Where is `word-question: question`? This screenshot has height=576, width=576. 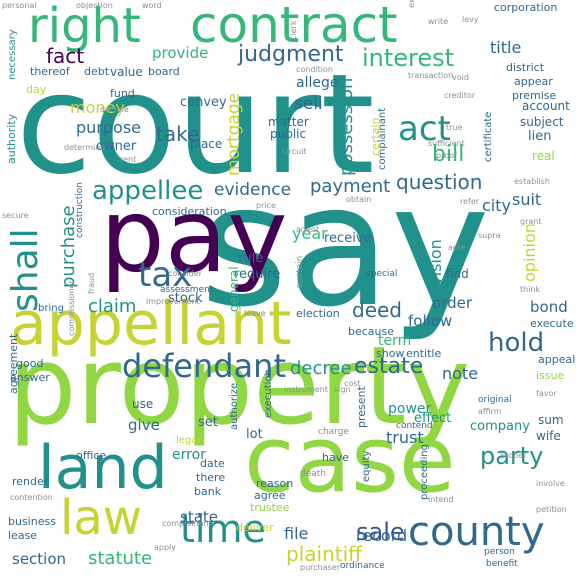
word-question: question is located at coordinates (439, 182).